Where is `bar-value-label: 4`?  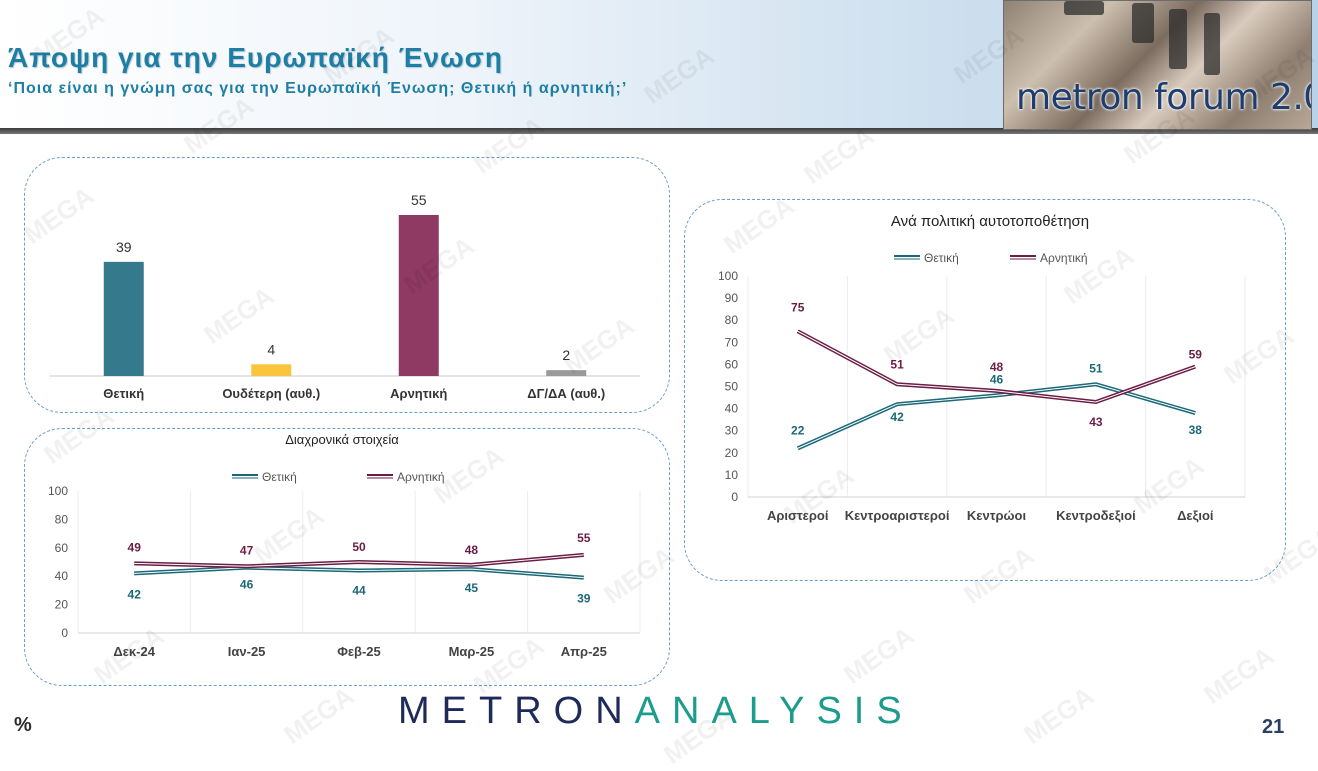
bar-value-label: 4 is located at coordinates (271, 349).